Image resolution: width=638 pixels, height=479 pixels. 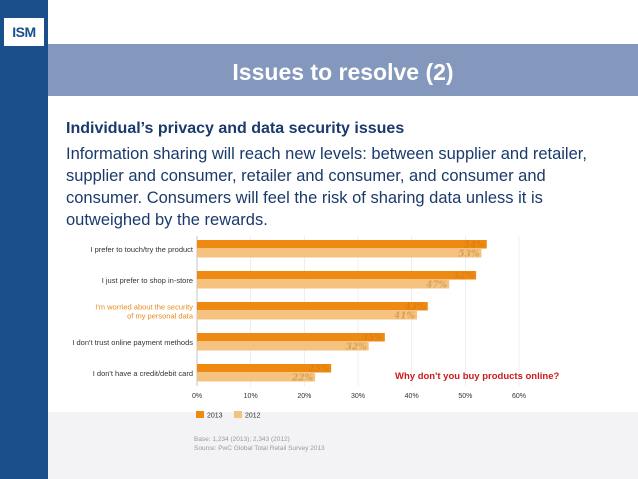 What do you see at coordinates (302, 379) in the screenshot?
I see `data-label: 22%` at bounding box center [302, 379].